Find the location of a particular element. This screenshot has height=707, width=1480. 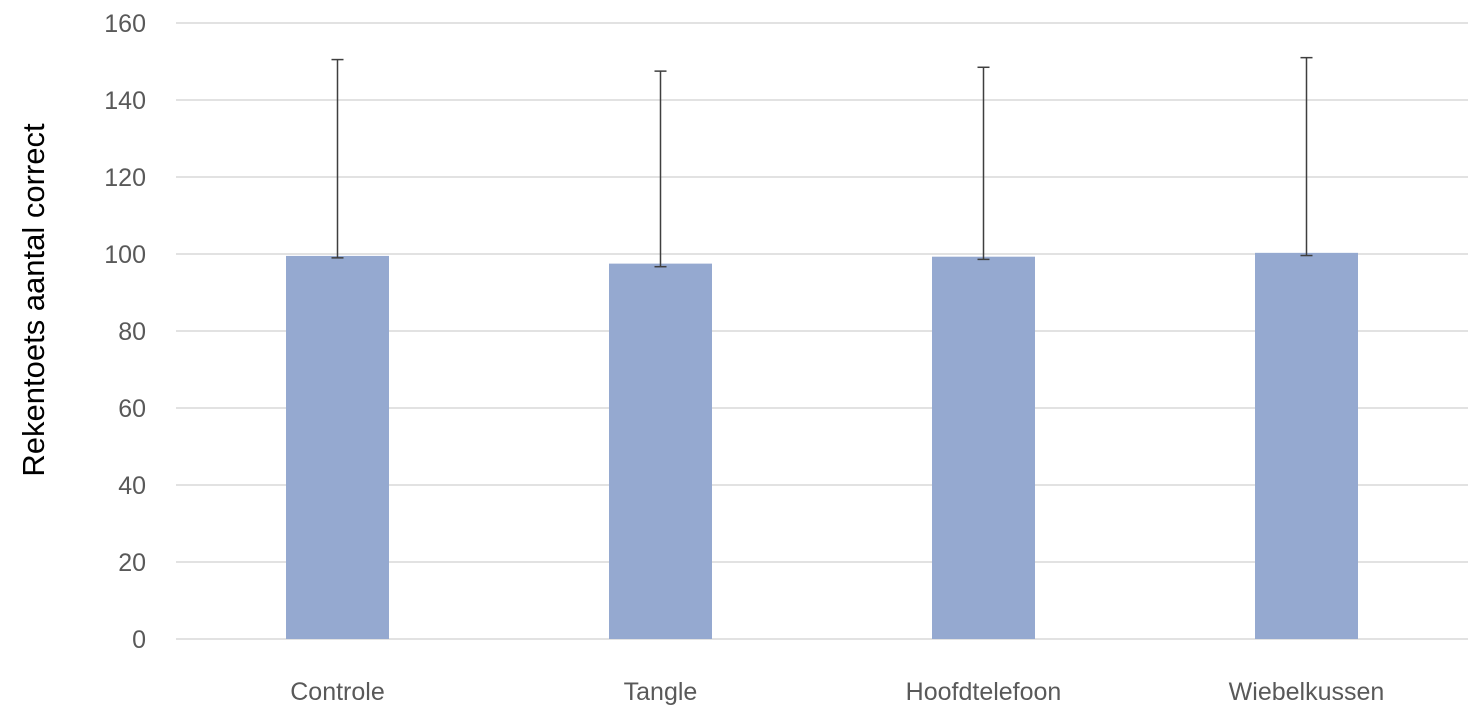

x-tick-label: Hoofdtelefoon is located at coordinates (984, 692).